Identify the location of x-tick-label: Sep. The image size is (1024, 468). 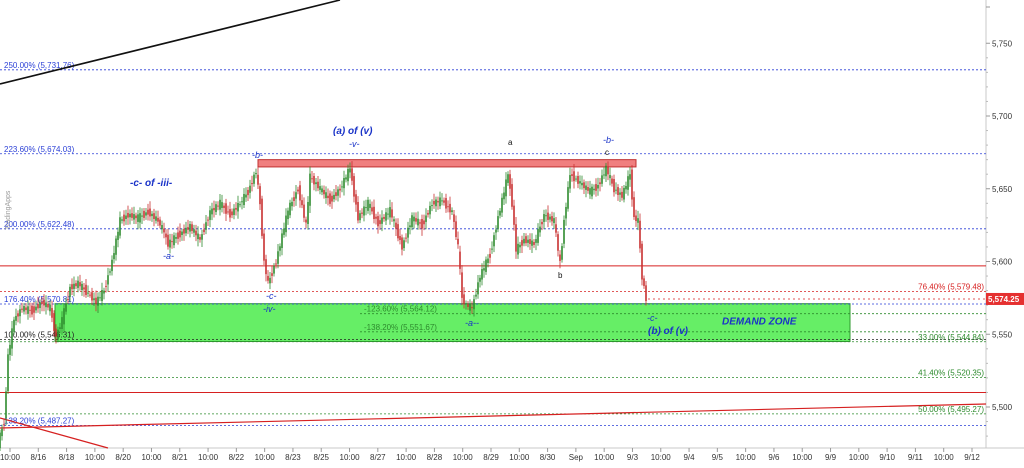
(576, 457).